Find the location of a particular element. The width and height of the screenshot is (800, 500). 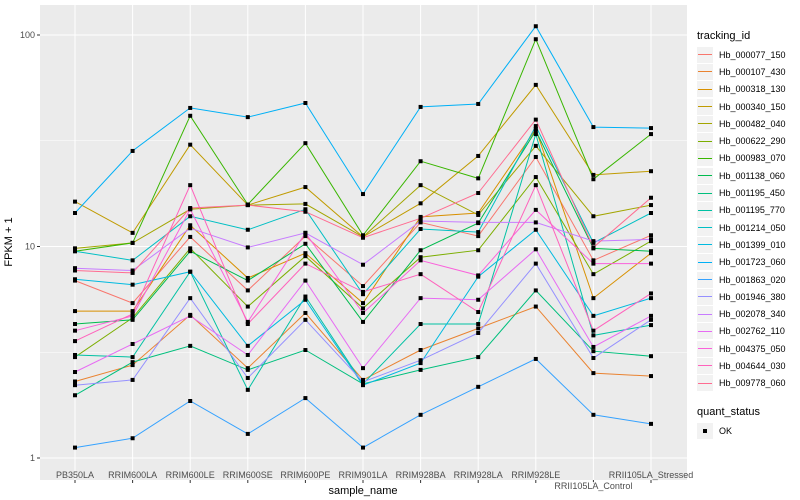

legend-label: Hb_001195_770 is located at coordinates (752, 210).